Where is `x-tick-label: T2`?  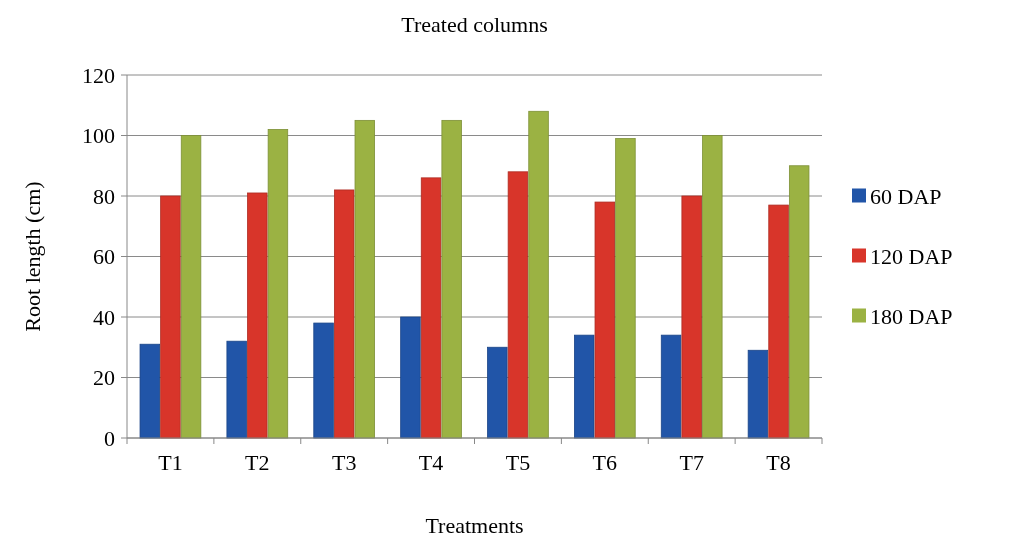
x-tick-label: T2 is located at coordinates (257, 462).